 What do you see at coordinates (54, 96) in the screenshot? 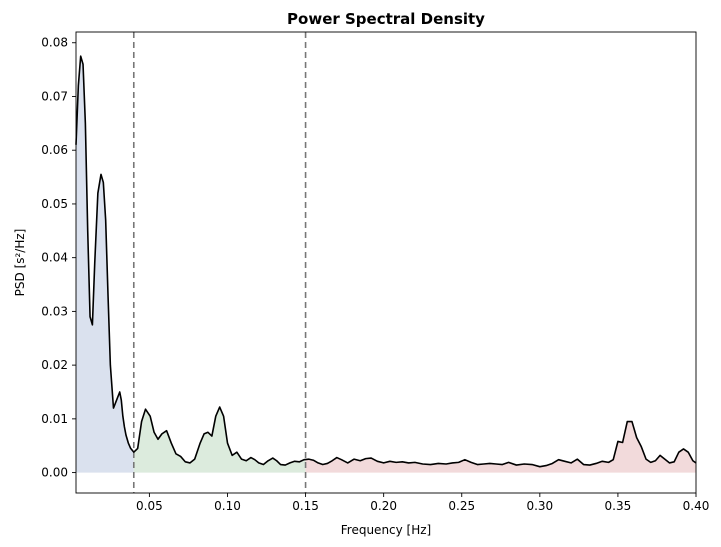
I see `y-tick-label: 0.07` at bounding box center [54, 96].